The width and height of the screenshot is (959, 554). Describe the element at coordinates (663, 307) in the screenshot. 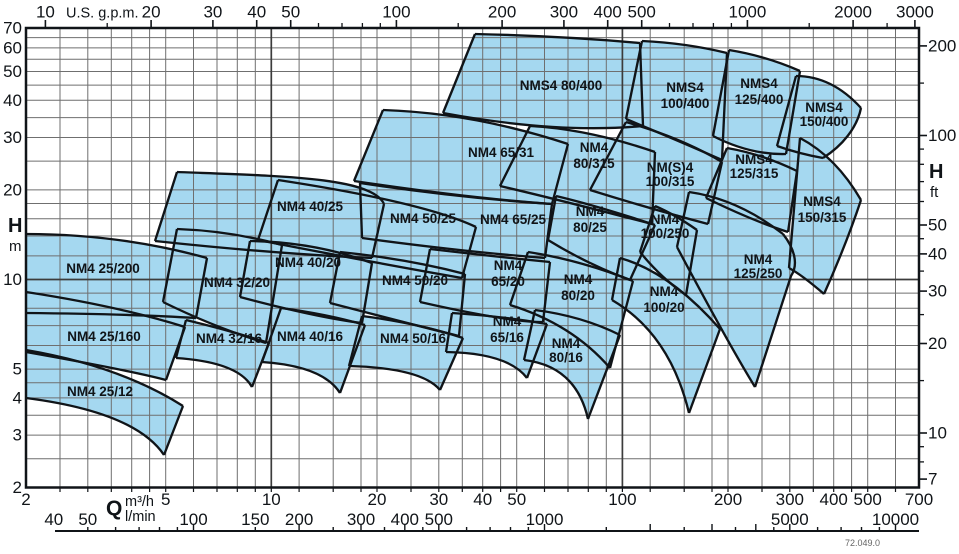

I see `svg-text: 100/20` at that location.